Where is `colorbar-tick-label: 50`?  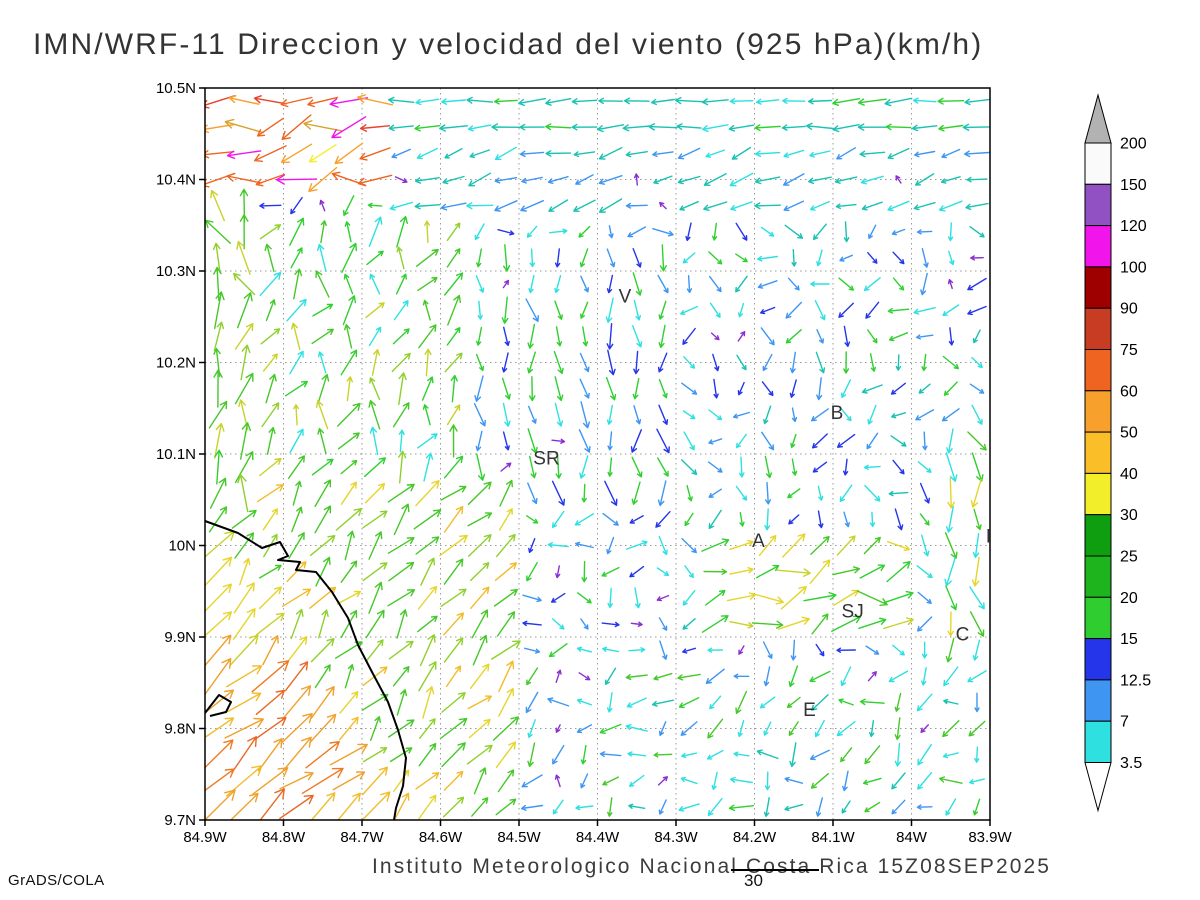
colorbar-tick-label: 50 is located at coordinates (1129, 433).